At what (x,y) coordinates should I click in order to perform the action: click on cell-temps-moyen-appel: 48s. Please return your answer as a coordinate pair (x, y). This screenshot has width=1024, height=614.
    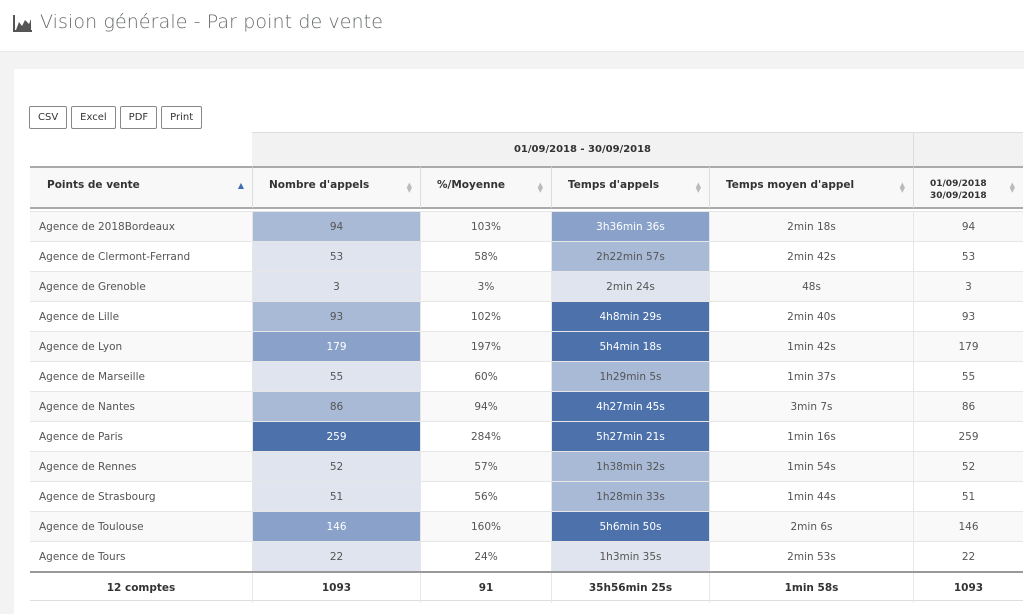
    Looking at the image, I should click on (811, 287).